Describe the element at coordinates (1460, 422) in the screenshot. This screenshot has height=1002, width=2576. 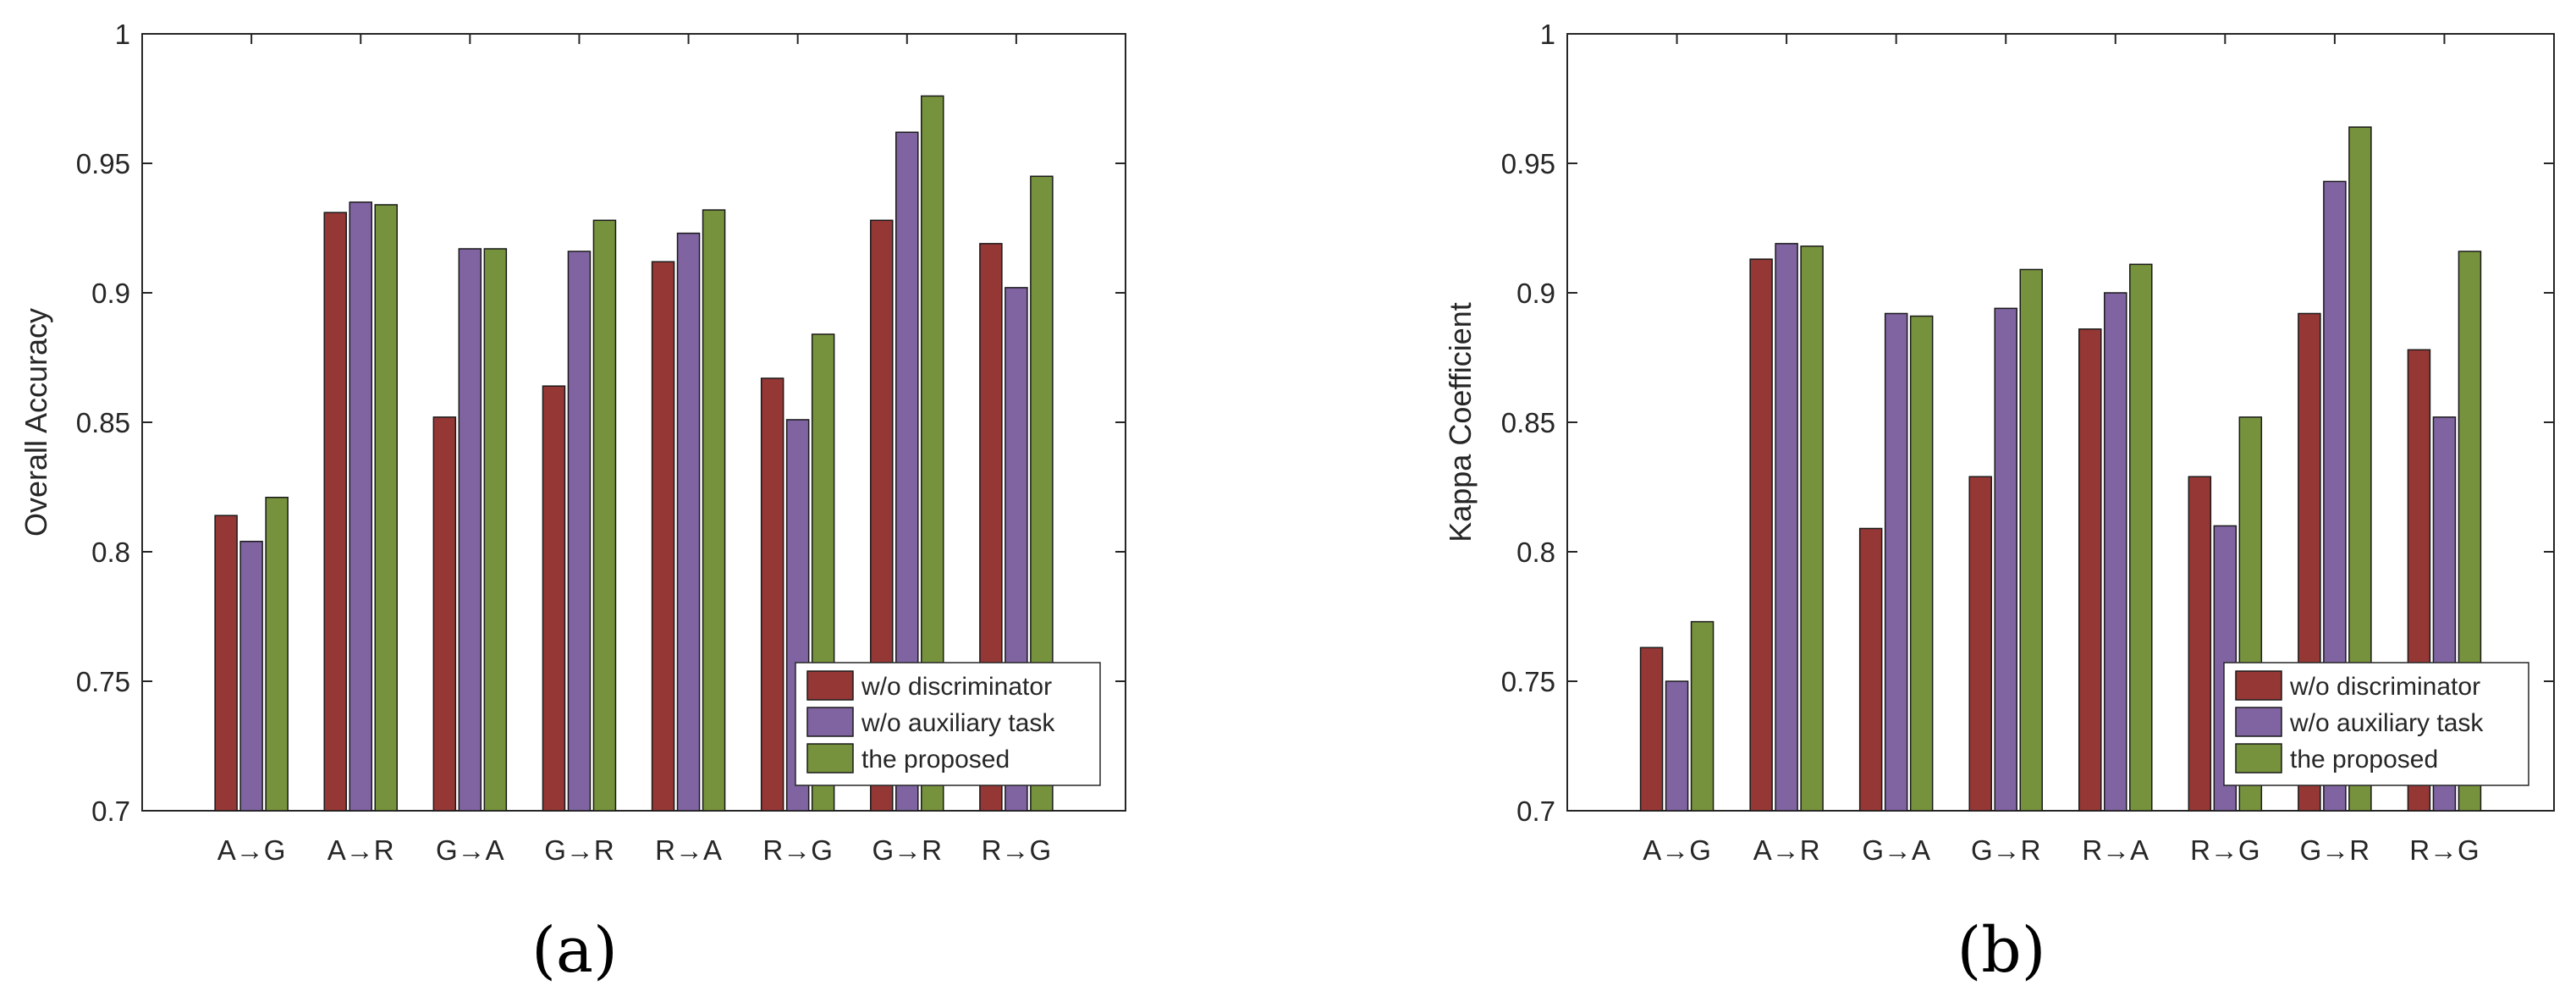
I see `y-axis-label: Kappa Coefficient` at that location.